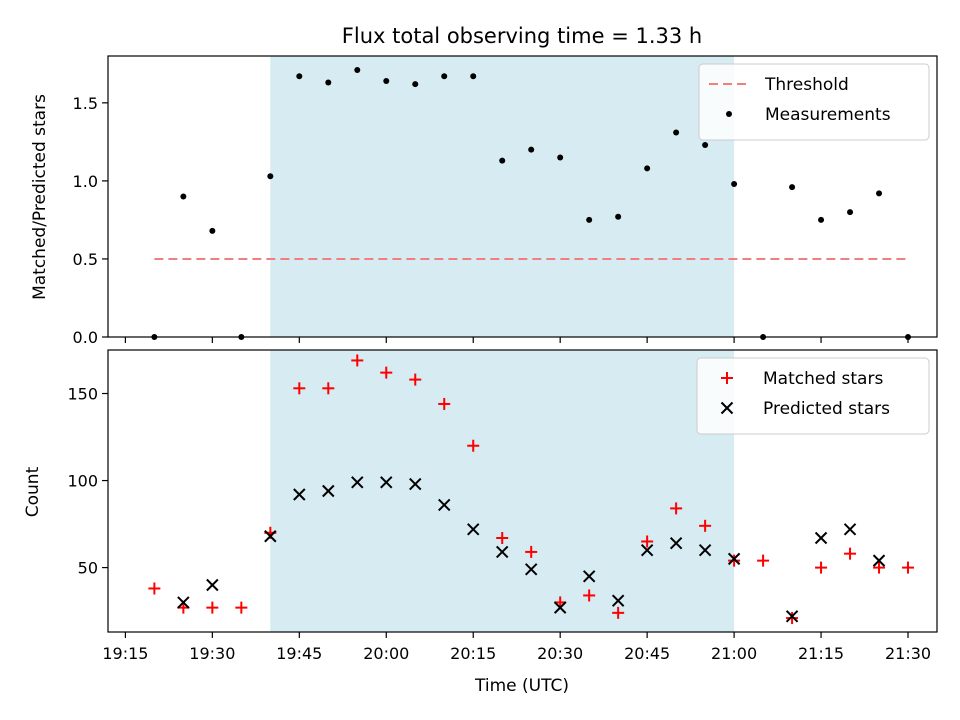 This screenshot has width=960, height=720. Describe the element at coordinates (85, 103) in the screenshot. I see `y-tick-label: 1.5` at that location.